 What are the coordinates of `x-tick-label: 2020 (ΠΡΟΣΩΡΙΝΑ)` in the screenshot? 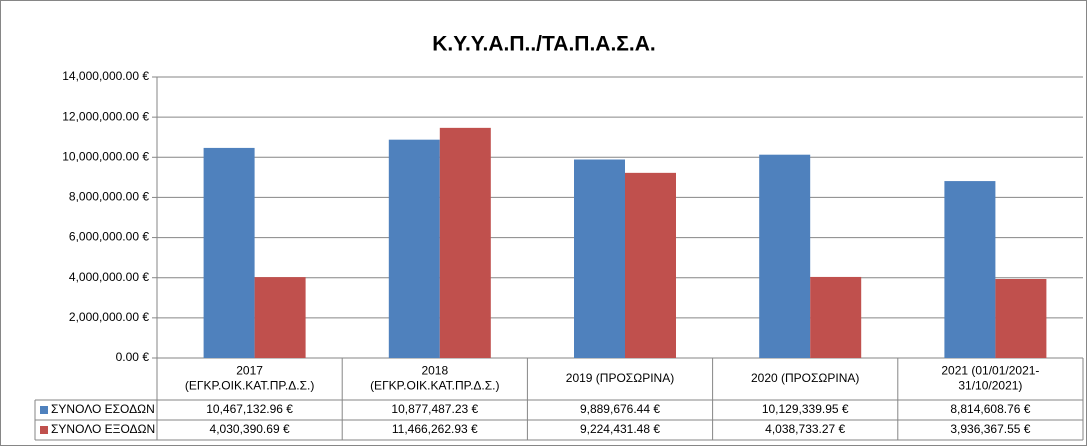 It's located at (805, 378).